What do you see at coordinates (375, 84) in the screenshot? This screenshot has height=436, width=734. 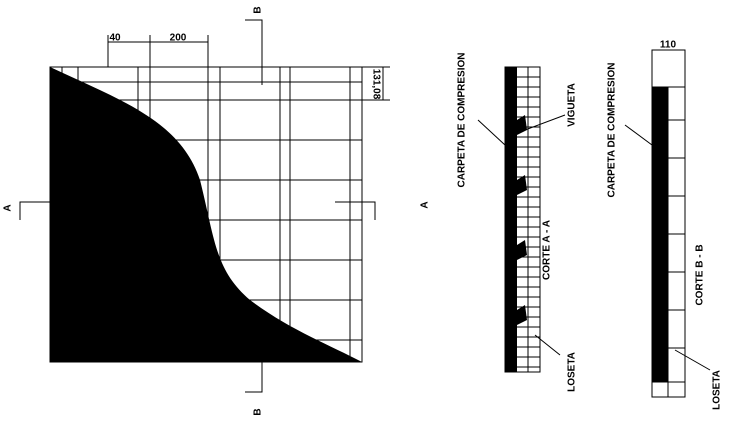 I see `dim-label: 131,08` at bounding box center [375, 84].